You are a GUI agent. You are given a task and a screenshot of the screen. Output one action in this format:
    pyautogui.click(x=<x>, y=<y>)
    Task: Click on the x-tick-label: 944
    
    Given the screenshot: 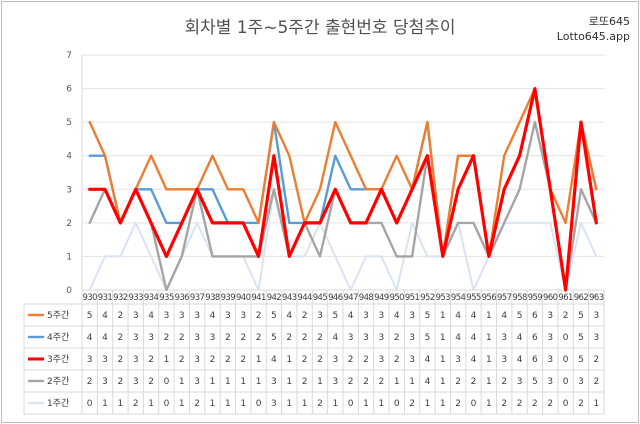 What is the action you would take?
    pyautogui.click(x=304, y=298)
    